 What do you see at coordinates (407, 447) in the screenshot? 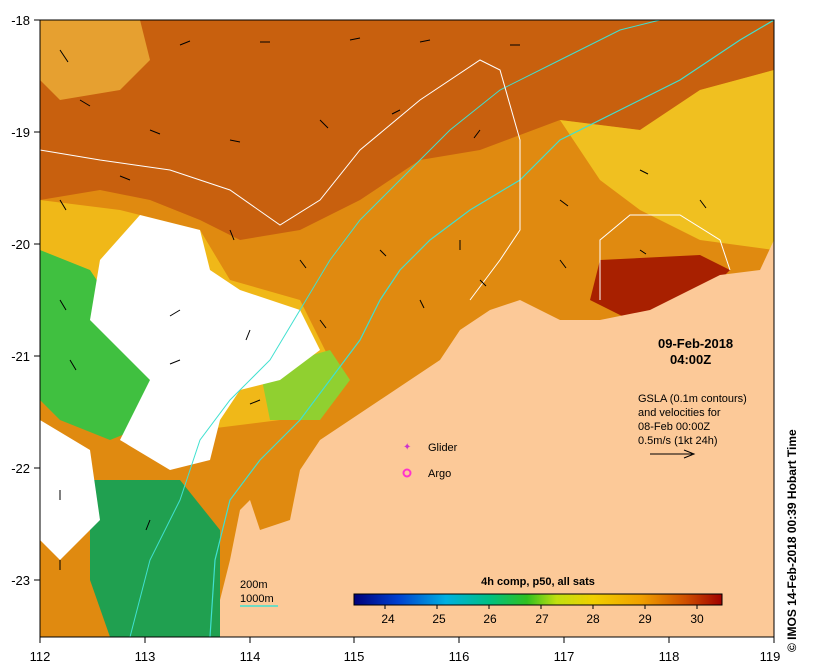
I see `glider-icon: ✦` at bounding box center [407, 447].